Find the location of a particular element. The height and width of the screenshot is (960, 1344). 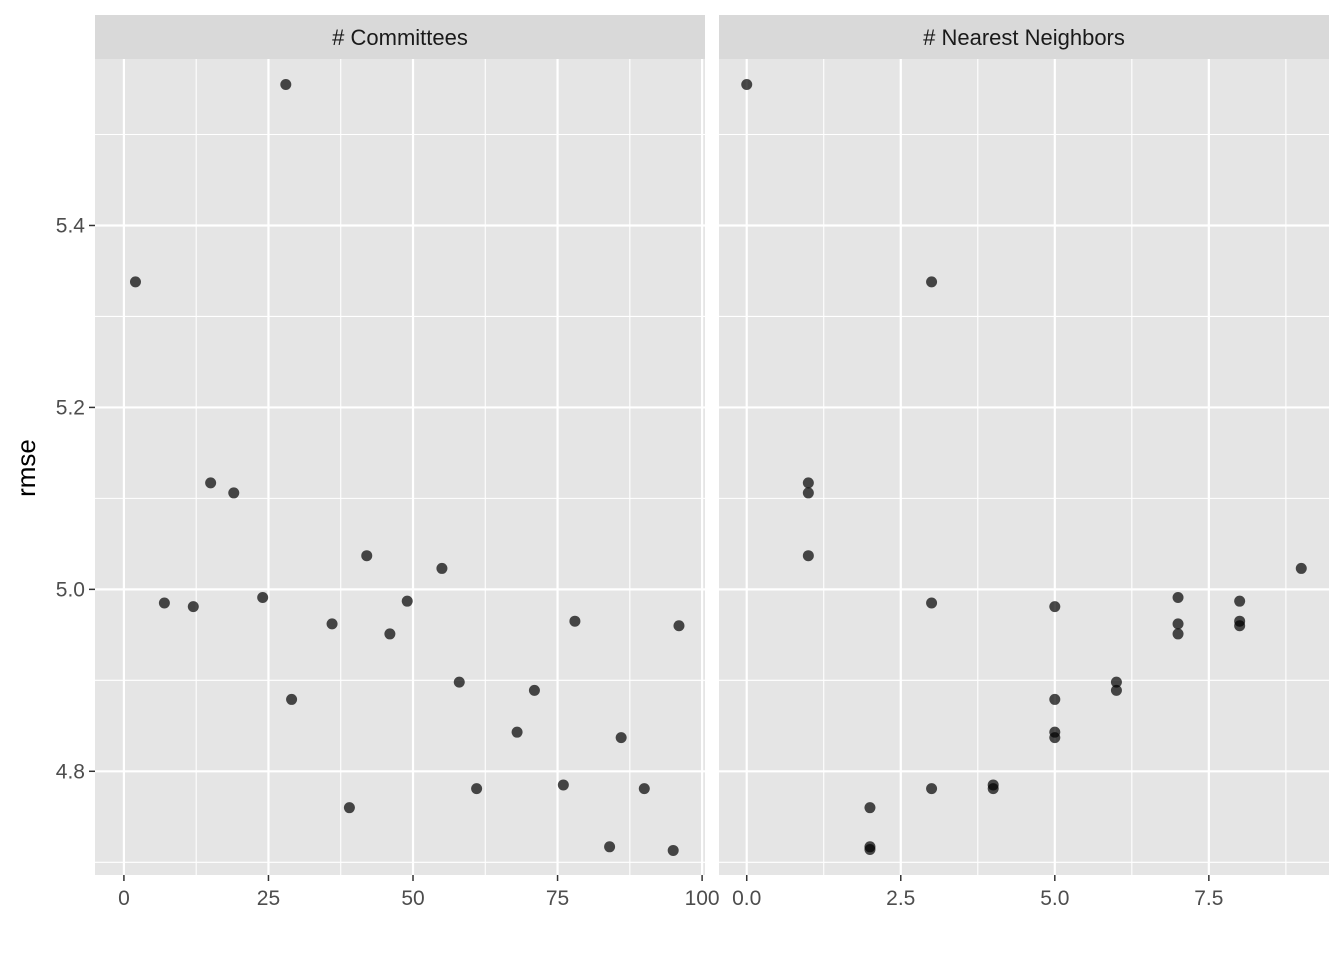

facet-strip-label: # Committees is located at coordinates (400, 37).